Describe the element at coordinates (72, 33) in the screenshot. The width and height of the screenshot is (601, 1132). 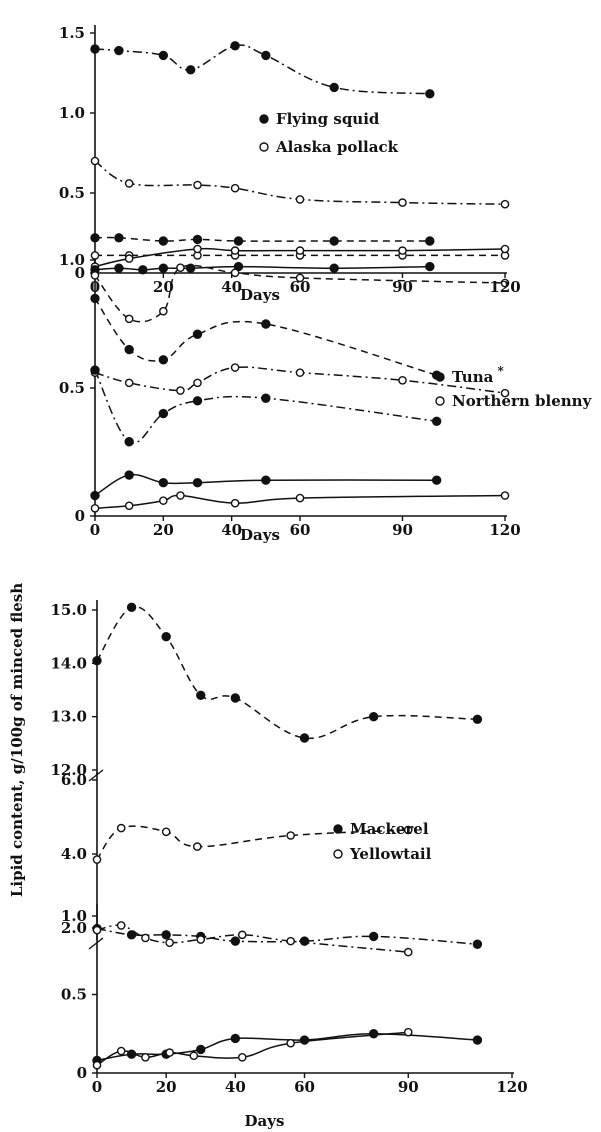
I see `panel-a-y-tick-label: 1.5` at that location.